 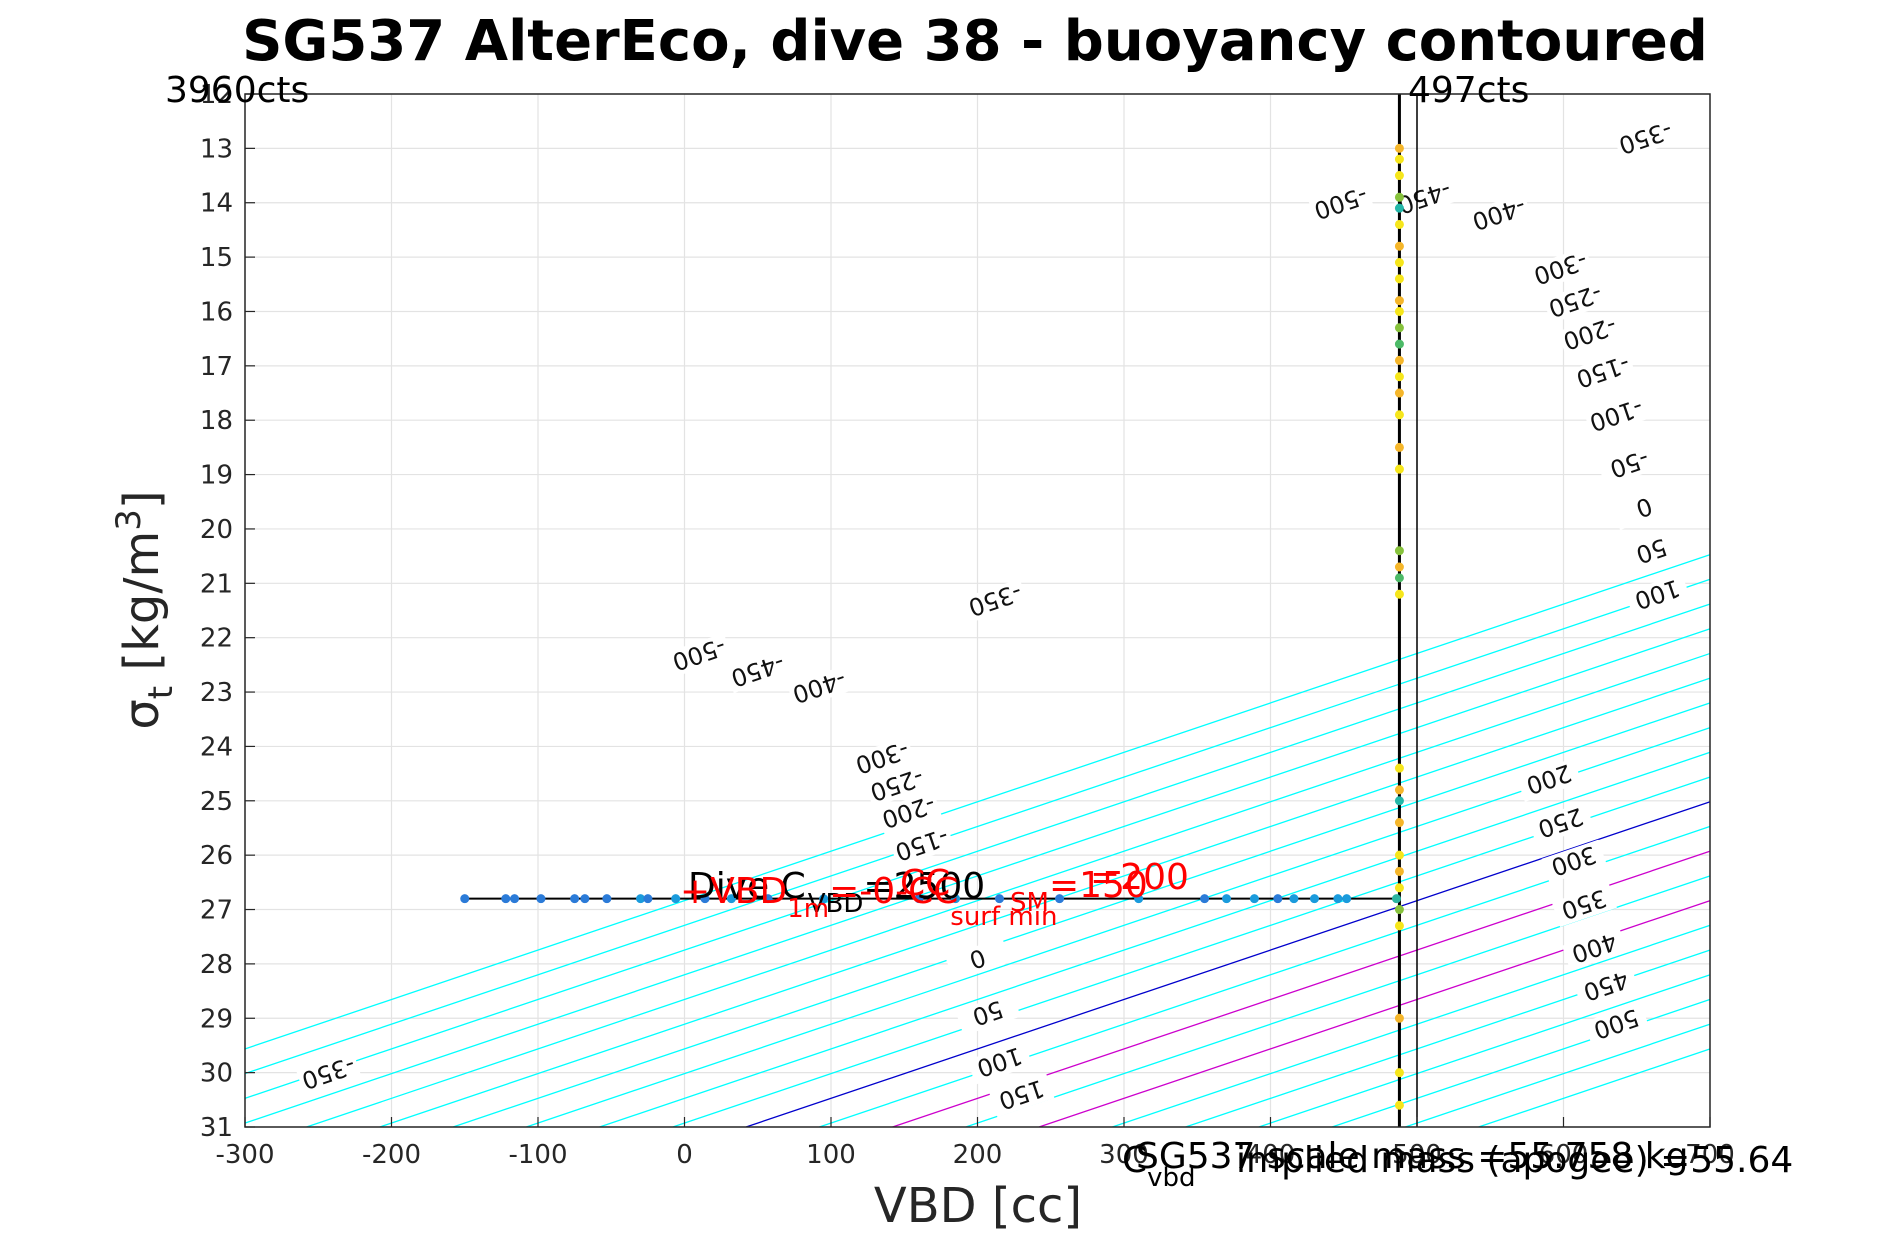 What do you see at coordinates (1021, 1094) in the screenshot?
I see `contour-label: 150` at bounding box center [1021, 1094].